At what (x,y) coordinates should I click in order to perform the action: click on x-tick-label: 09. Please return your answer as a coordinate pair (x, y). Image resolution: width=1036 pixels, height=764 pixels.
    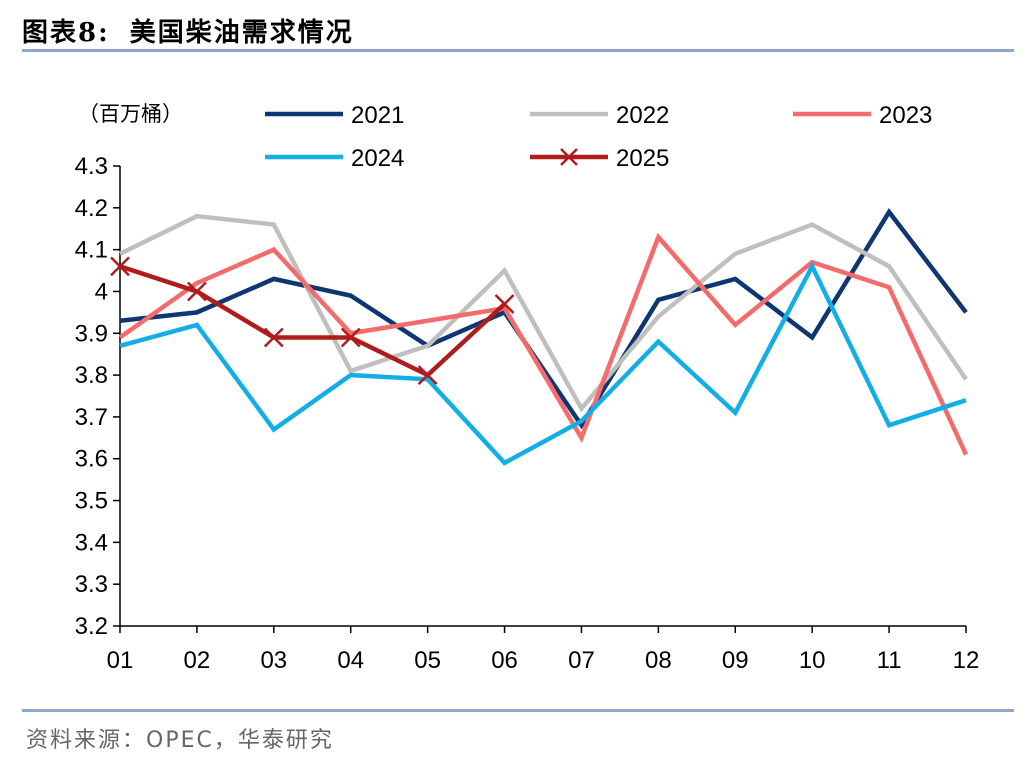
    Looking at the image, I should click on (735, 660).